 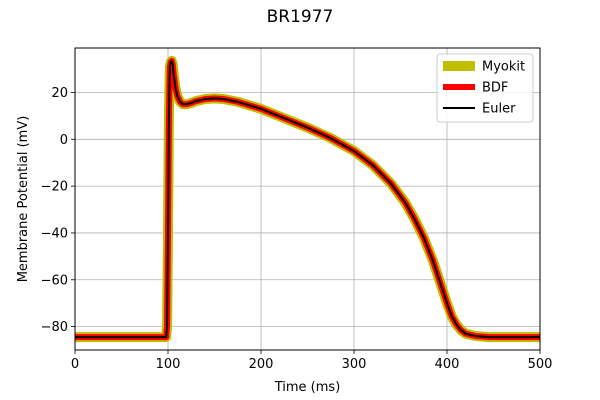 I want to click on y-tick-label: 20, so click(x=59, y=93).